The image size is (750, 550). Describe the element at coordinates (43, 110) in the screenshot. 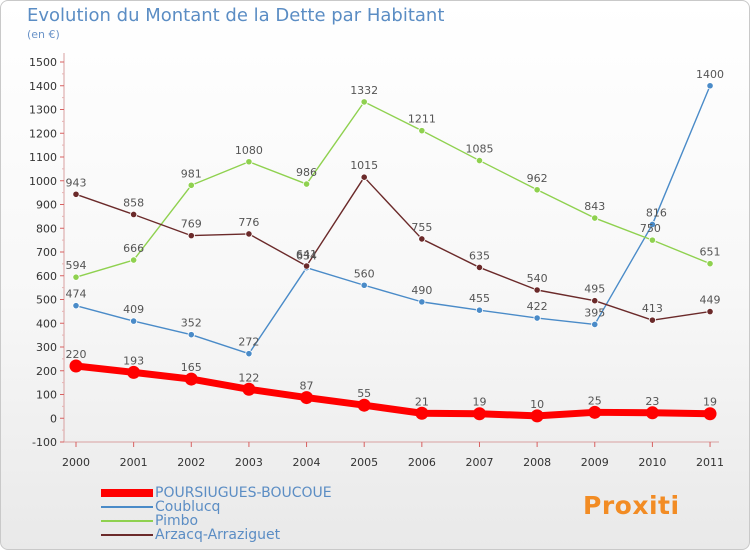

I see `y-tick-label: 1300` at that location.